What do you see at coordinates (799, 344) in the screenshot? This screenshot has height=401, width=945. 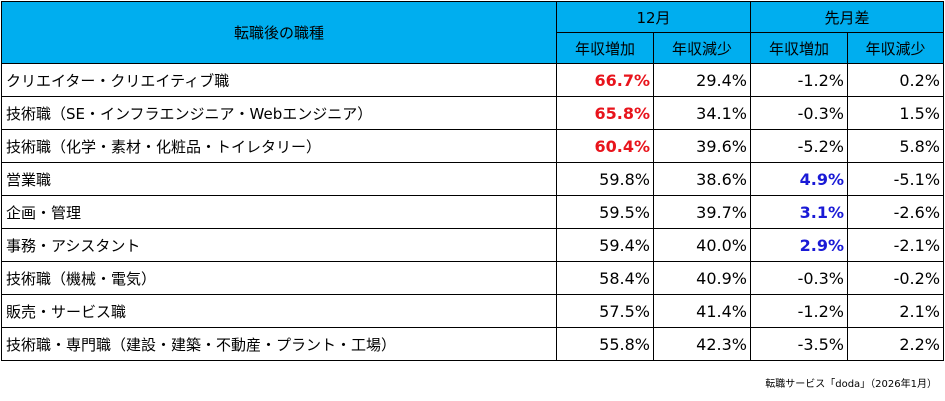 I see `diff-increase-value: -3.5%` at bounding box center [799, 344].